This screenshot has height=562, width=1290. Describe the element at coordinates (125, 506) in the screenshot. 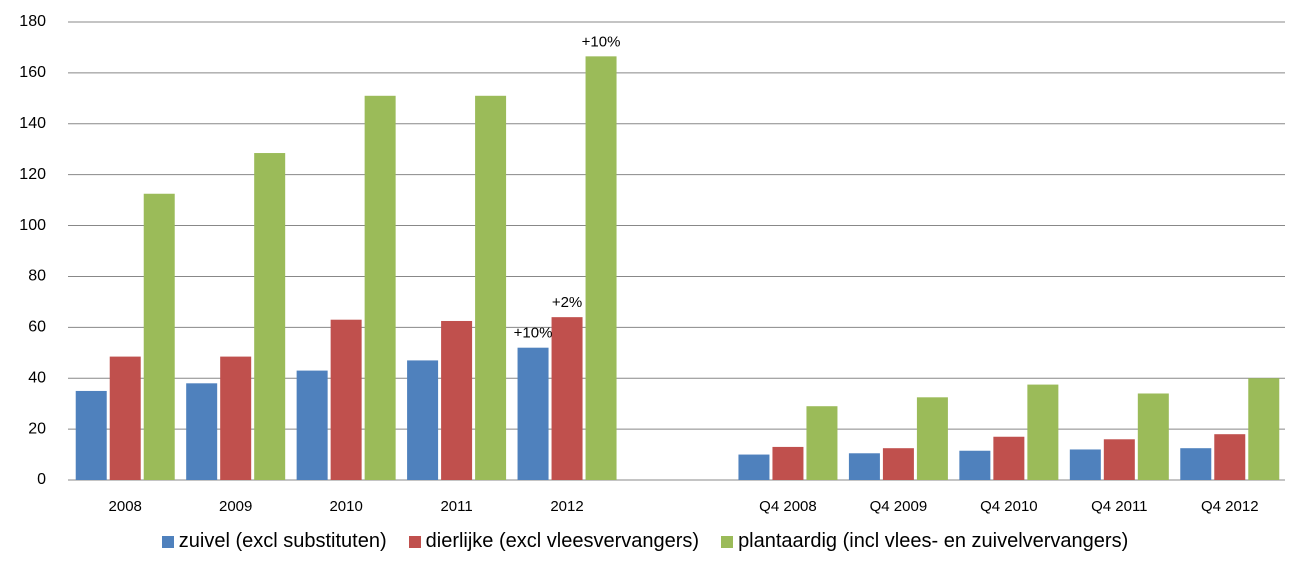

I see `x-tick-label: 2008` at that location.